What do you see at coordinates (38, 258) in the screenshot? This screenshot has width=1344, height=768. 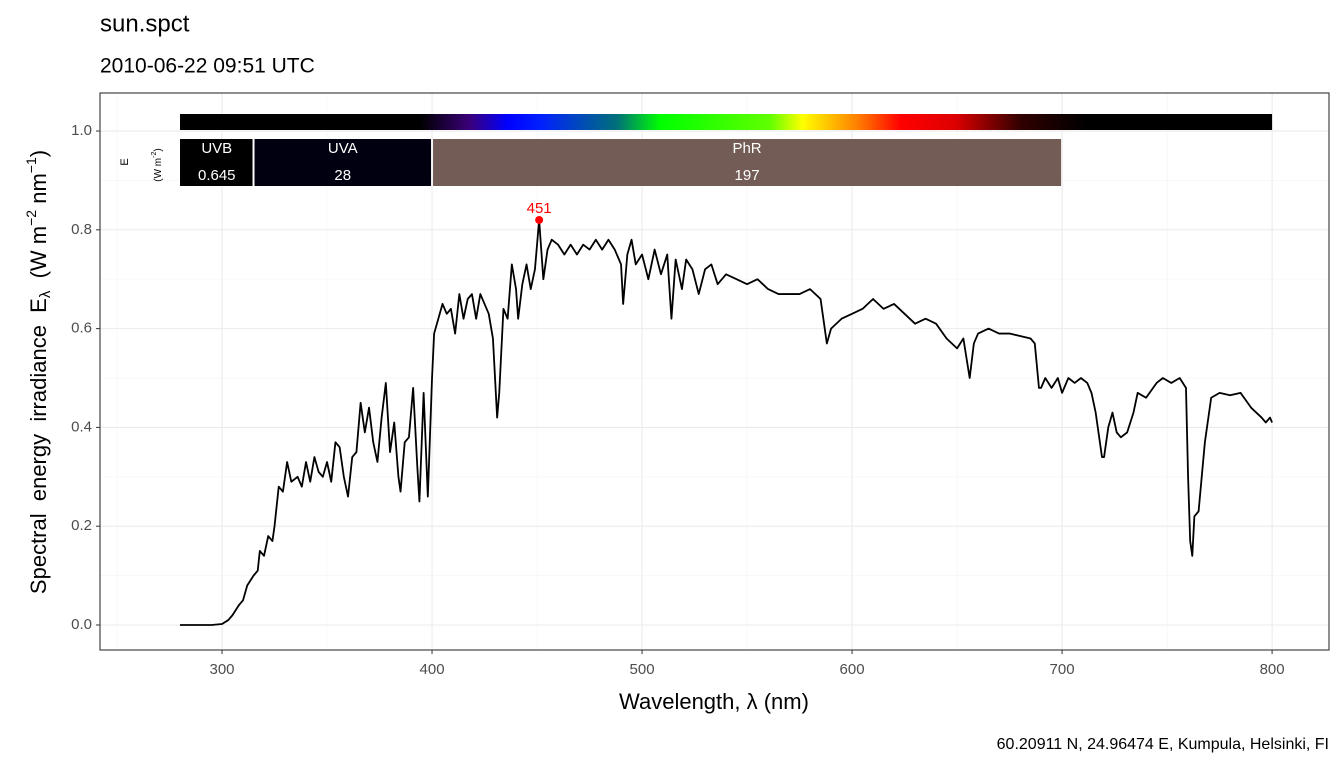 I see `y-axis-label-part: (W m` at bounding box center [38, 258].